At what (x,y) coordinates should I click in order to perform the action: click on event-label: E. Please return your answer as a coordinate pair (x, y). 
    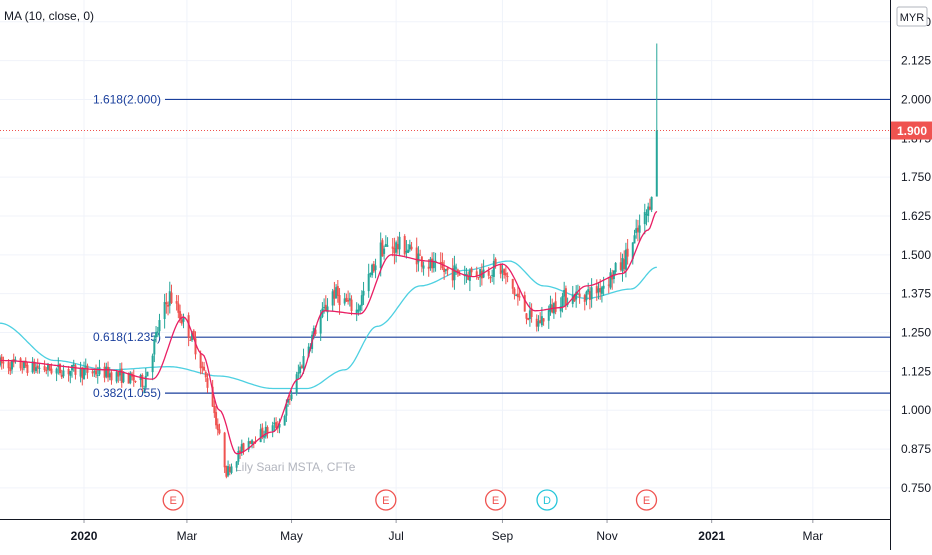
    Looking at the image, I should click on (646, 501).